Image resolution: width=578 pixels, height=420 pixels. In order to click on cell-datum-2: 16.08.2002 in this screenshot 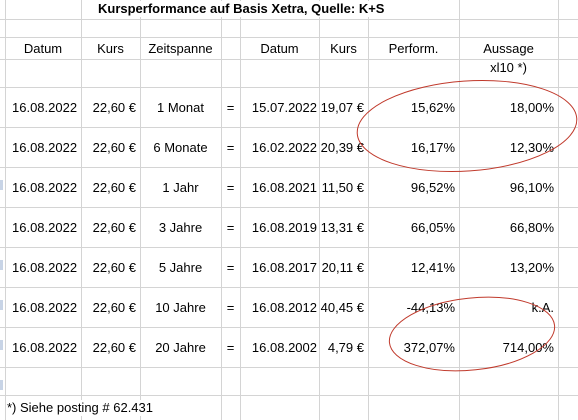, I will do `click(284, 347)`.